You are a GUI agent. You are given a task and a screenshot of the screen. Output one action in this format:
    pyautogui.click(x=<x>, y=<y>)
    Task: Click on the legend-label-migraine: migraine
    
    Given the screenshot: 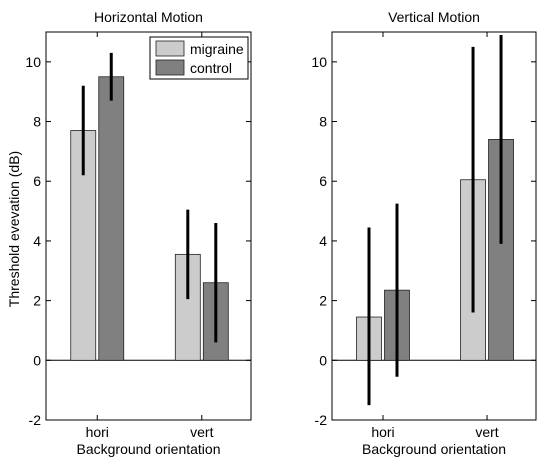 What is the action you would take?
    pyautogui.click(x=217, y=49)
    